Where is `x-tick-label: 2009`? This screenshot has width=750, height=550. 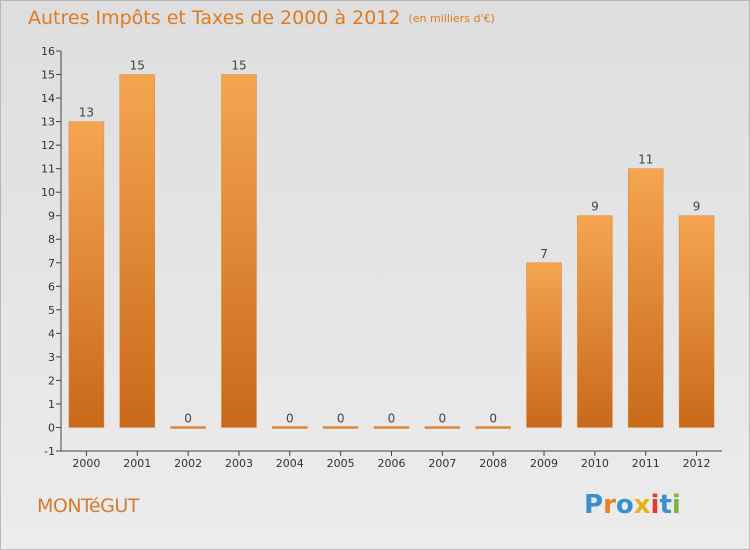
x-tick-label: 2009 is located at coordinates (544, 463).